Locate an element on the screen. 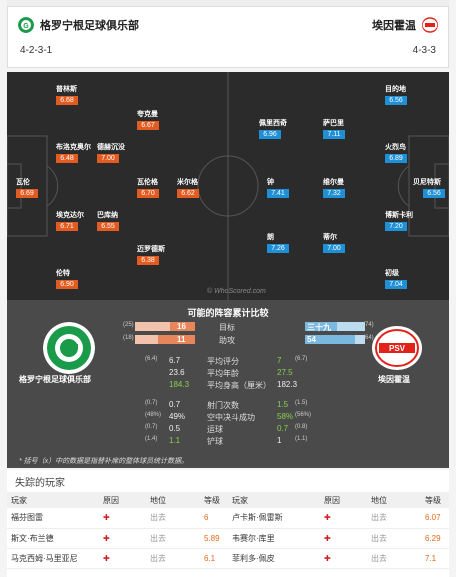 This screenshot has width=456, height=577. home-value: 1.1 is located at coordinates (175, 440).